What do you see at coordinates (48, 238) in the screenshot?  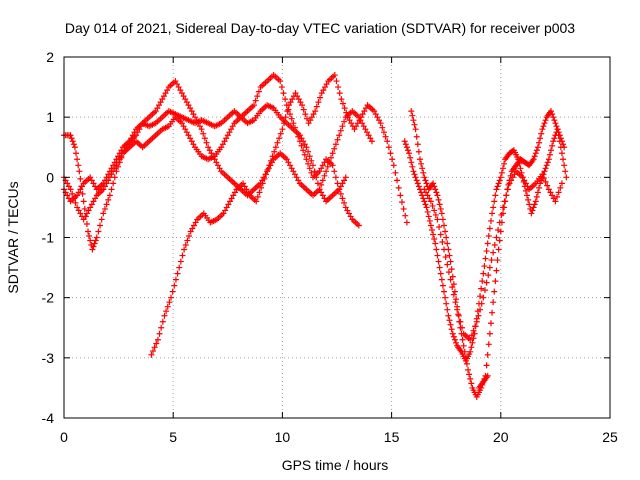 I see `y-tick-label: -1` at bounding box center [48, 238].